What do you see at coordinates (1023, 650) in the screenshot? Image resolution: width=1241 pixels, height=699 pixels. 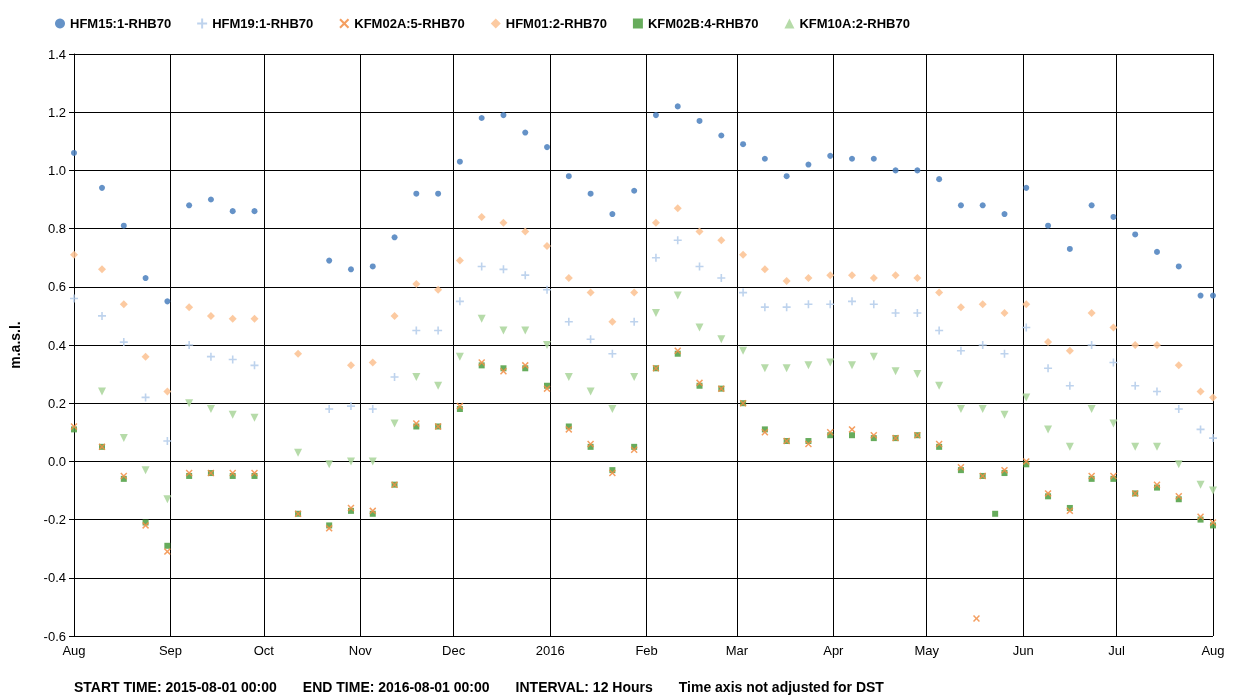 I see `x-tick-label: Jun` at bounding box center [1023, 650].